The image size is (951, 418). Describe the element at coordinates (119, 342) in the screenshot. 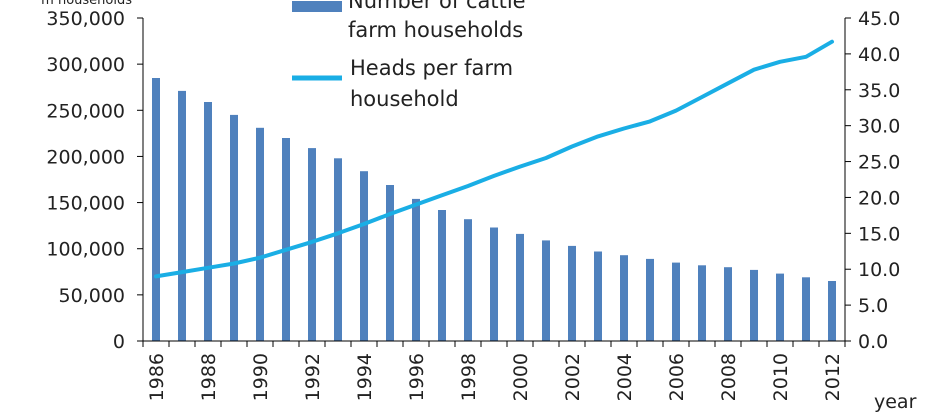

I see `left-tick-label: 0` at that location.